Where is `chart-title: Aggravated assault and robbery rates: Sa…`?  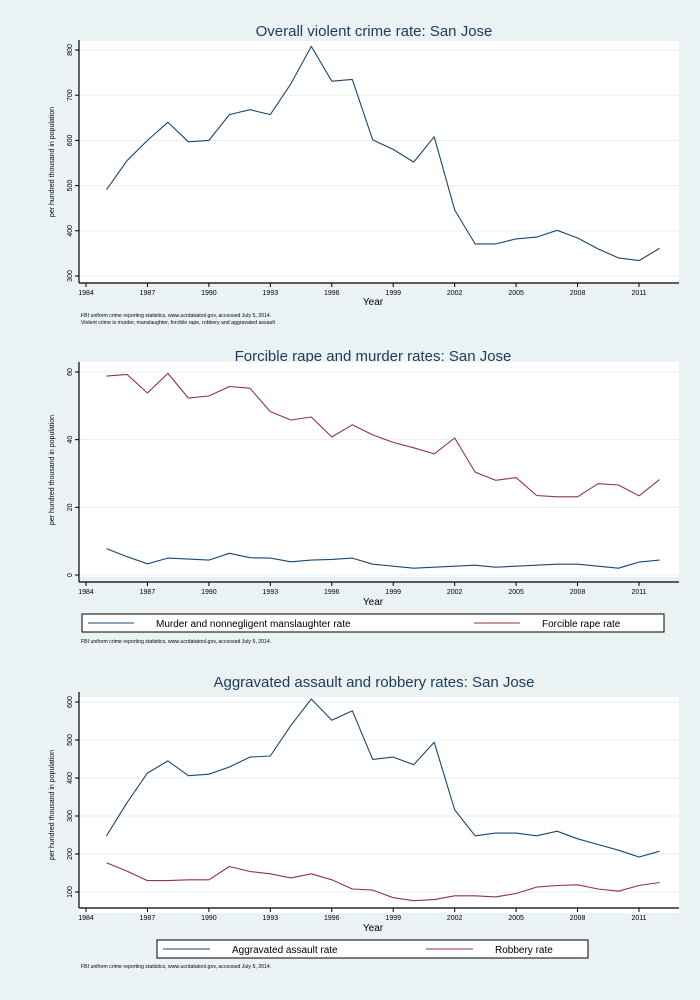 chart-title: Aggravated assault and robbery rates: Sa… is located at coordinates (373, 682).